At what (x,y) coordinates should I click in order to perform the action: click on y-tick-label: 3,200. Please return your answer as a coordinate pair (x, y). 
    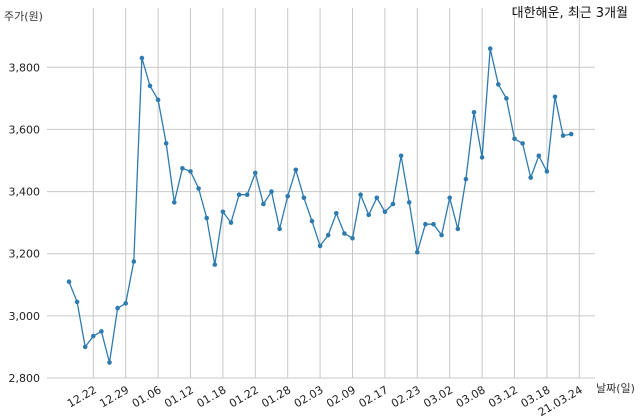
    Looking at the image, I should click on (25, 254).